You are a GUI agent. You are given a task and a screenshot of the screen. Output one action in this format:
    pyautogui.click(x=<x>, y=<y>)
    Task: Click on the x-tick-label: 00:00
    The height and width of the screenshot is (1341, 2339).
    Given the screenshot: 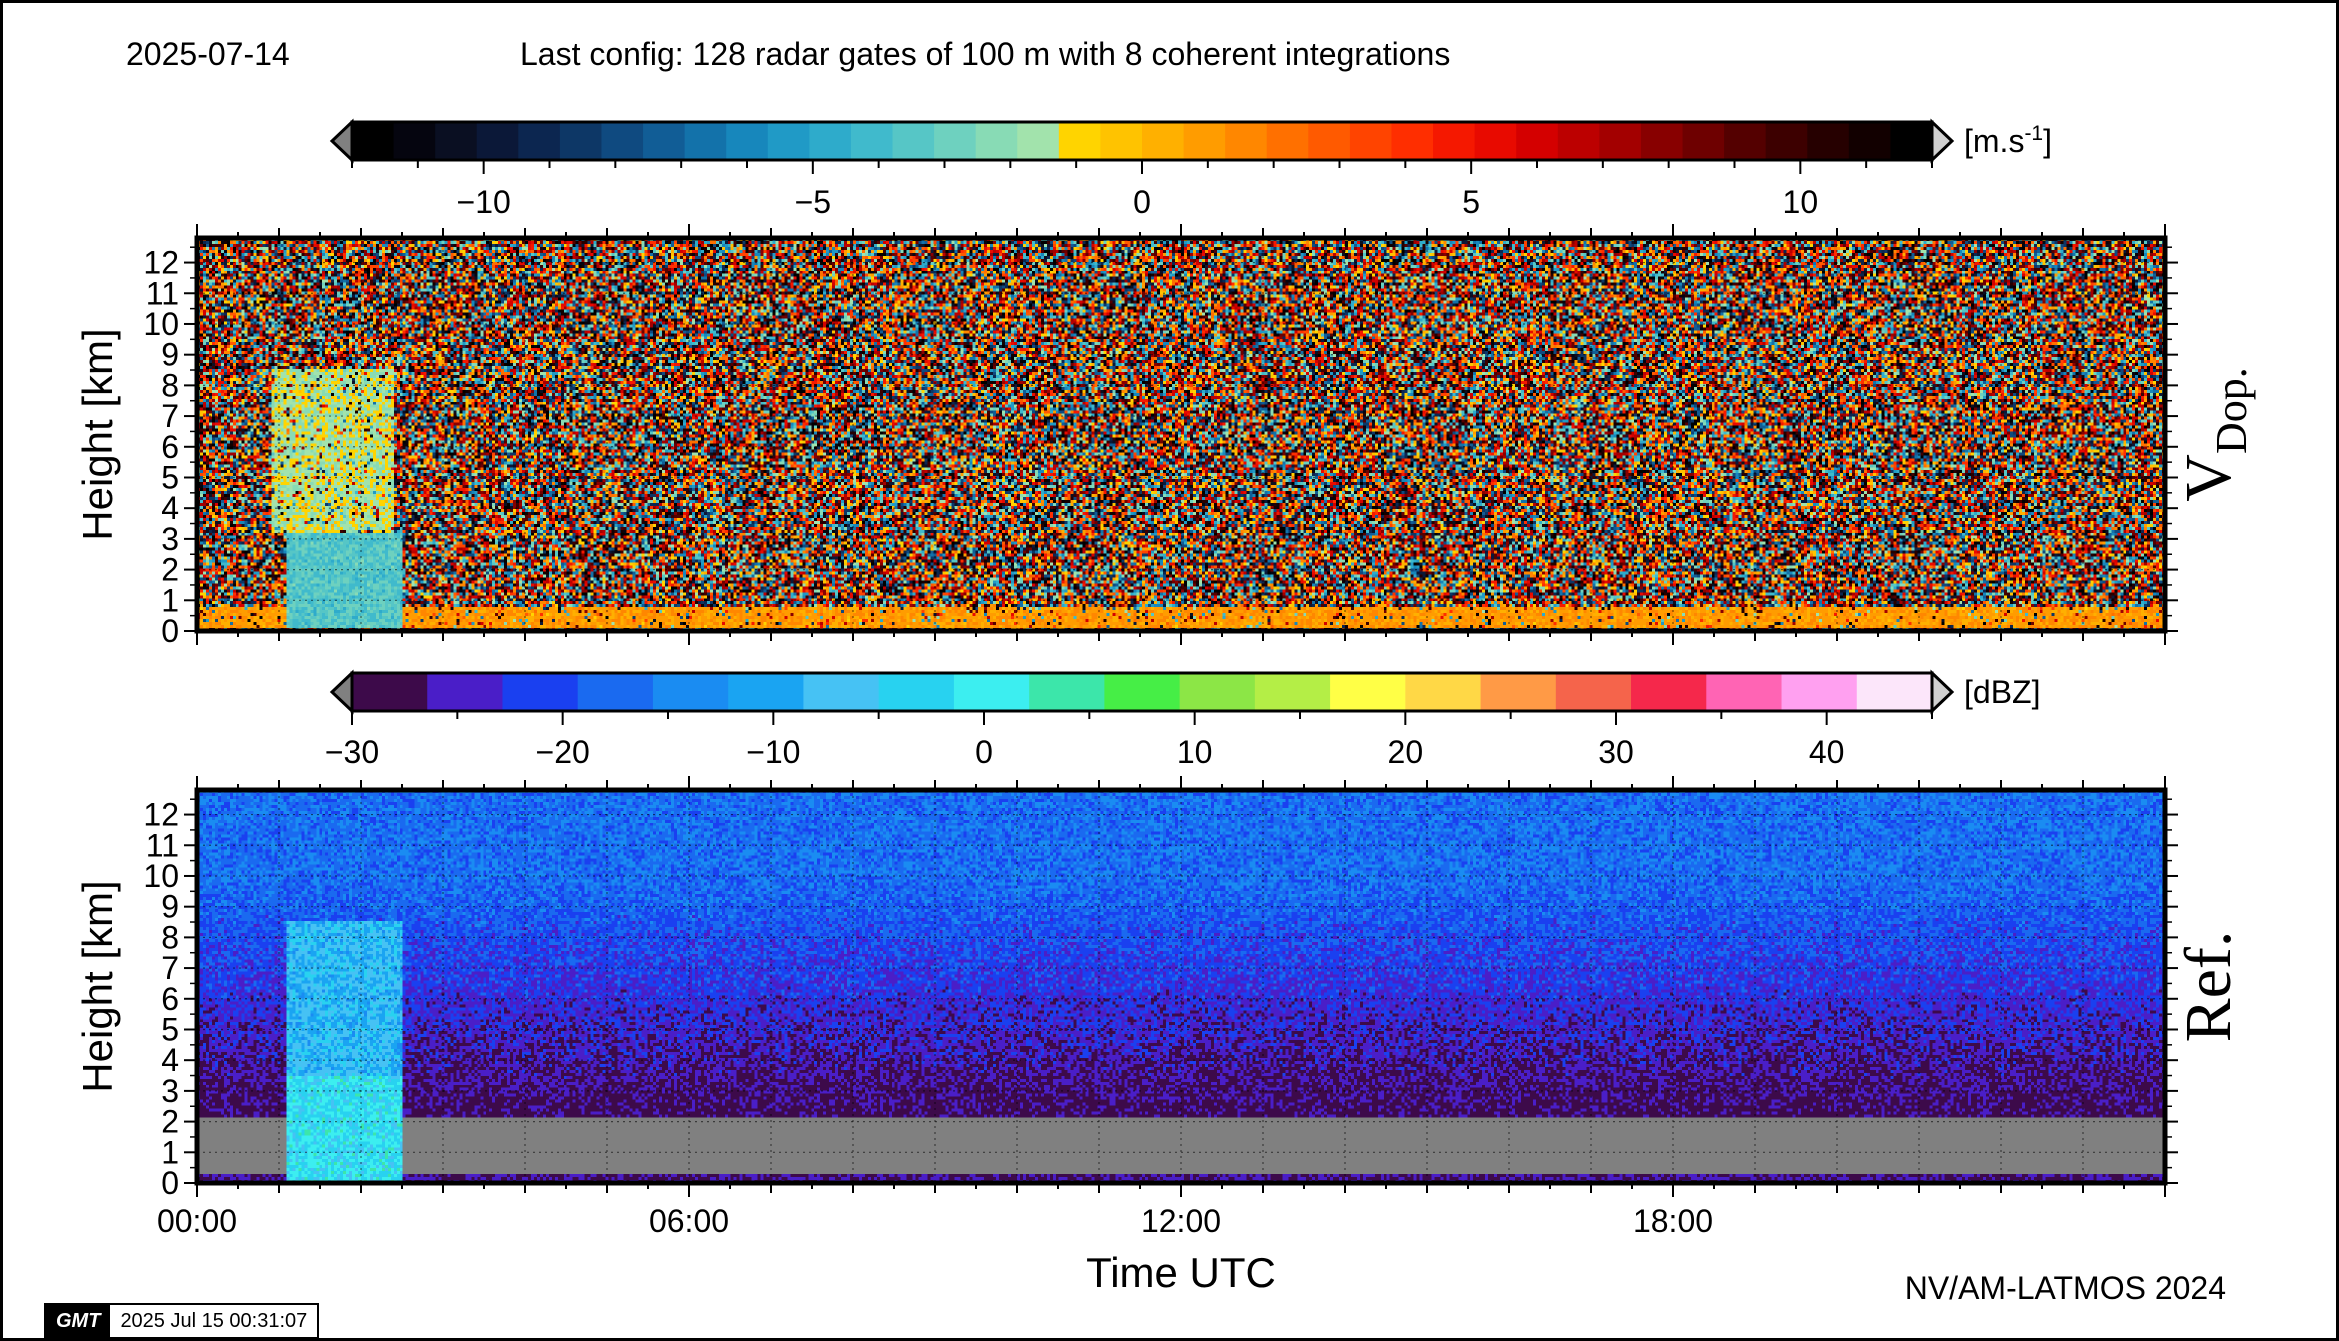 What is the action you would take?
    pyautogui.click(x=197, y=1221)
    